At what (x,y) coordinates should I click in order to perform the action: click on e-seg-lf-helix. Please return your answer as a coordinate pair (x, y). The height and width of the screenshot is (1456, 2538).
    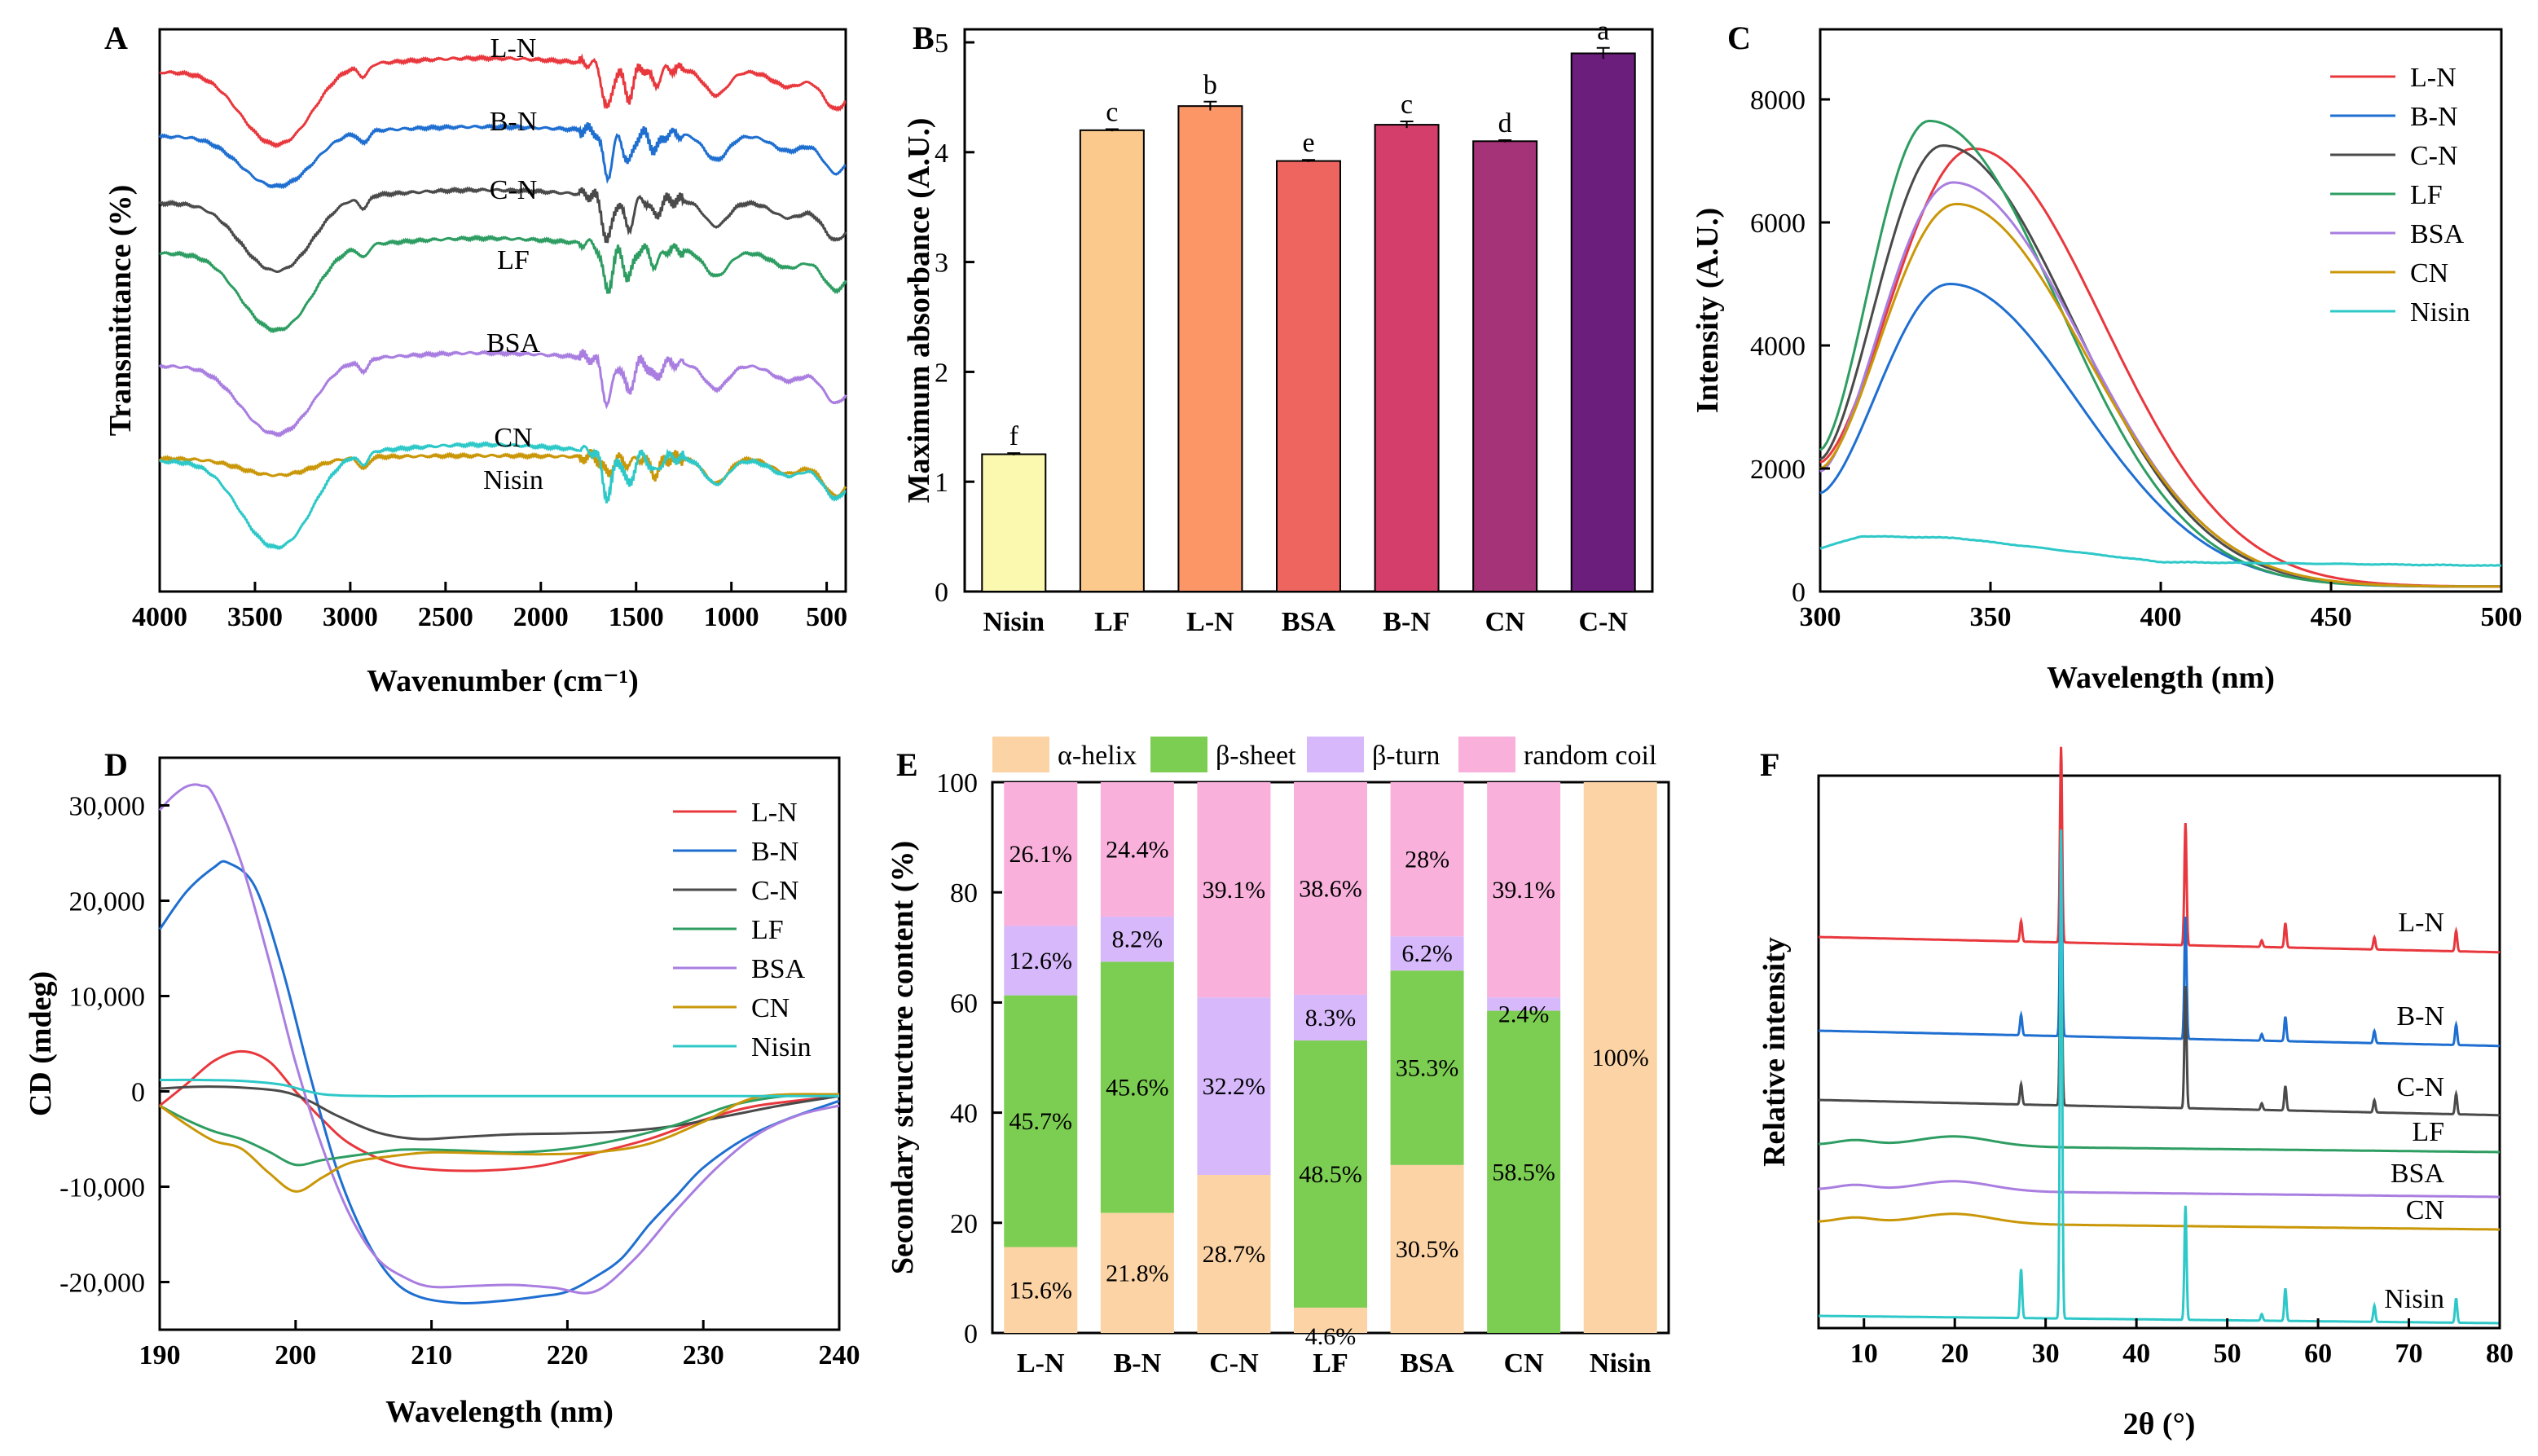
    Looking at the image, I should click on (1330, 1320).